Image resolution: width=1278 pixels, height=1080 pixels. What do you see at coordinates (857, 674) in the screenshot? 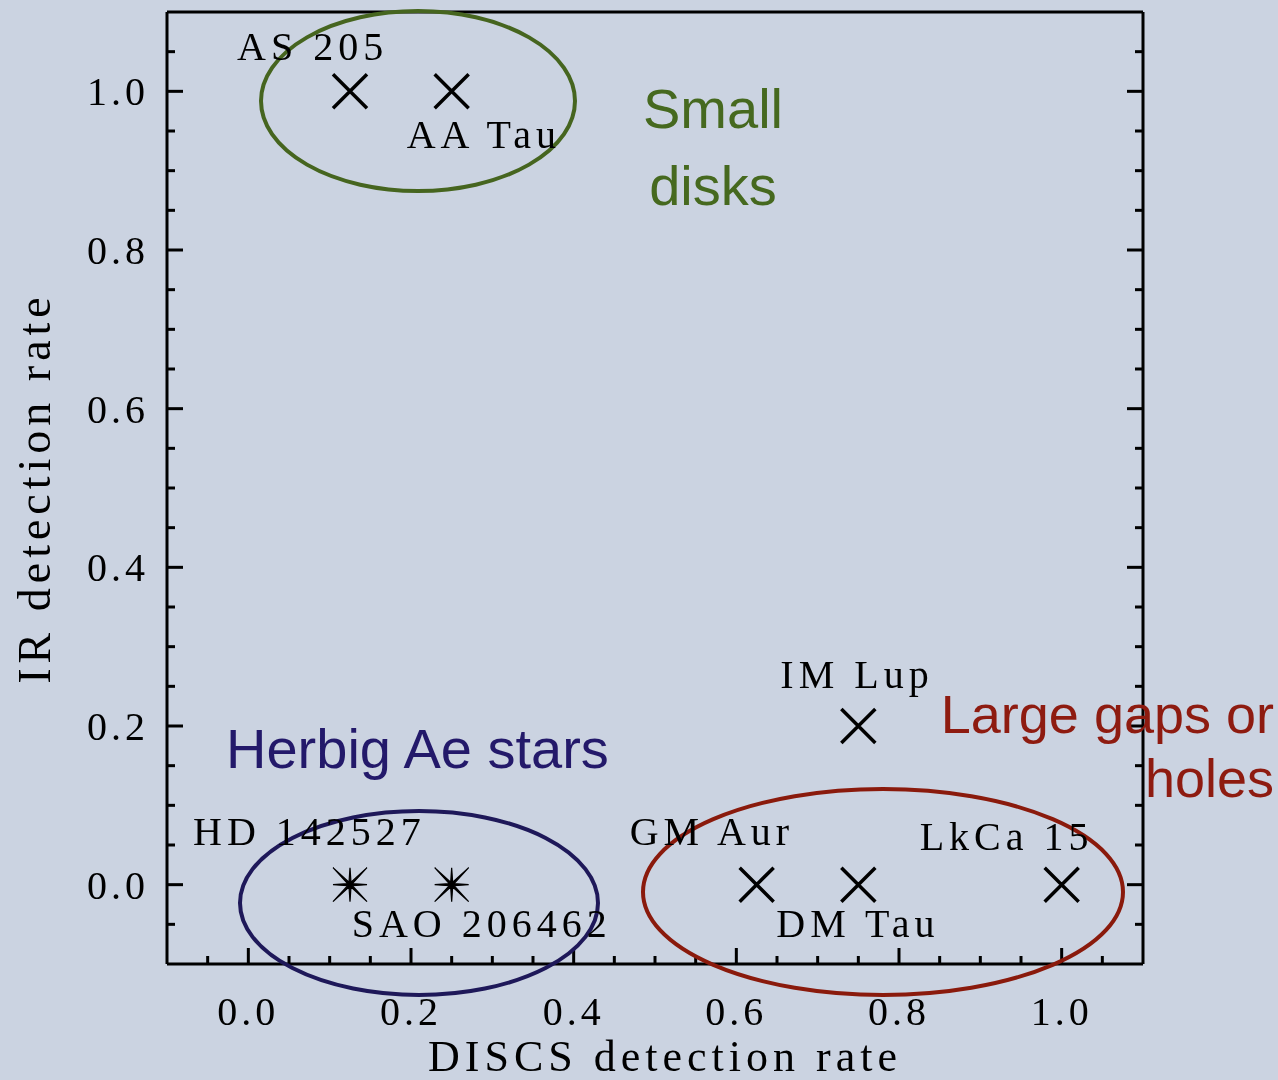
I see `series-label: IM Lup` at bounding box center [857, 674].